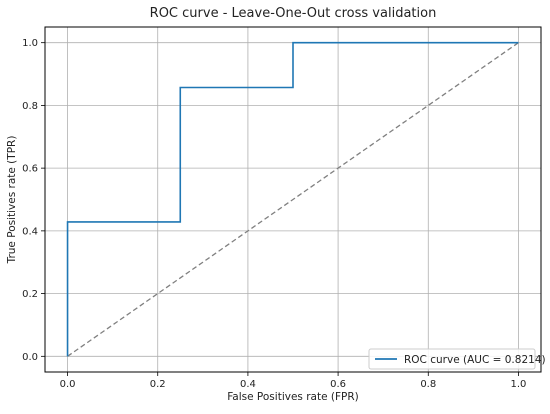 The width and height of the screenshot is (550, 414). Describe the element at coordinates (30, 106) in the screenshot. I see `y-tick-label: 0.8` at that location.